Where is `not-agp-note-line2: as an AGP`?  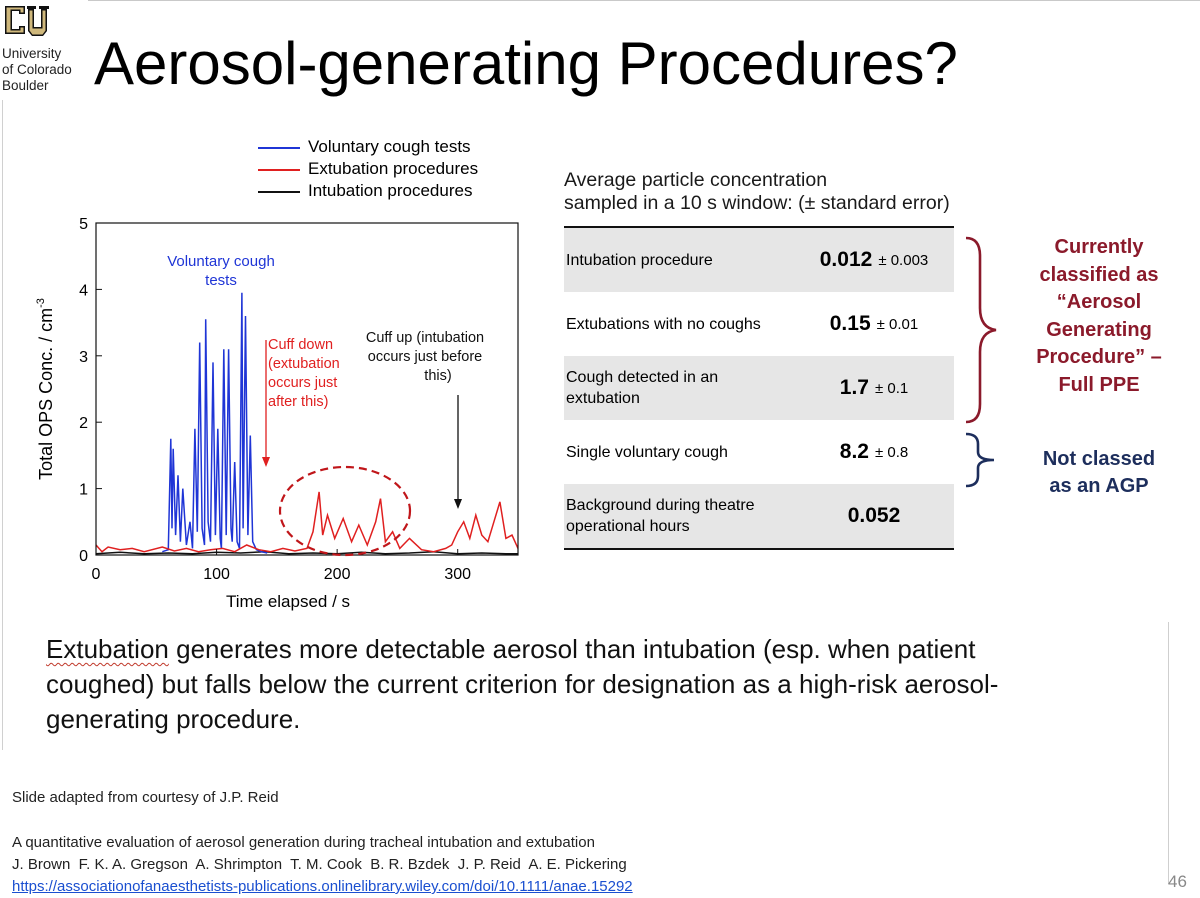
not-agp-note-line2: as an AGP is located at coordinates (1099, 486).